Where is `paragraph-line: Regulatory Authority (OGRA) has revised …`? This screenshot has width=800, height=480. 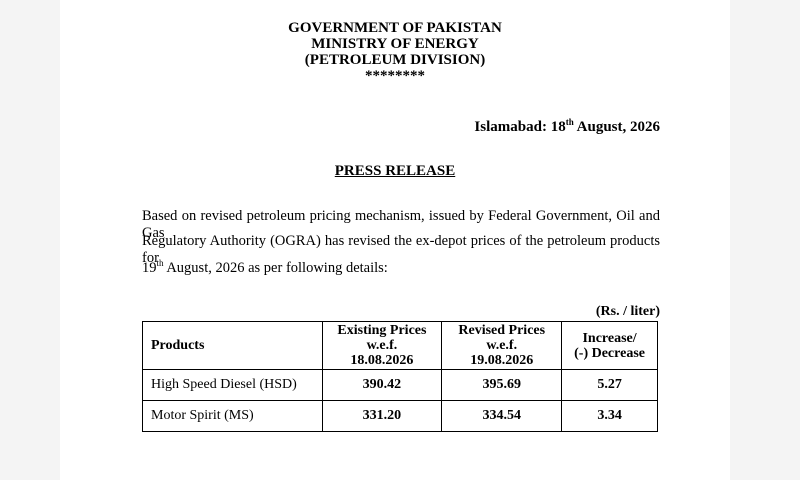 paragraph-line: Regulatory Authority (OGRA) has revised … is located at coordinates (401, 249).